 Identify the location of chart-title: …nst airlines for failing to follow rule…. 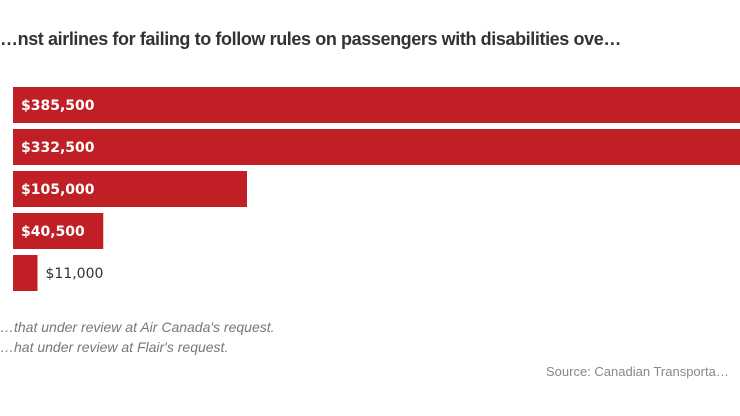
(310, 39).